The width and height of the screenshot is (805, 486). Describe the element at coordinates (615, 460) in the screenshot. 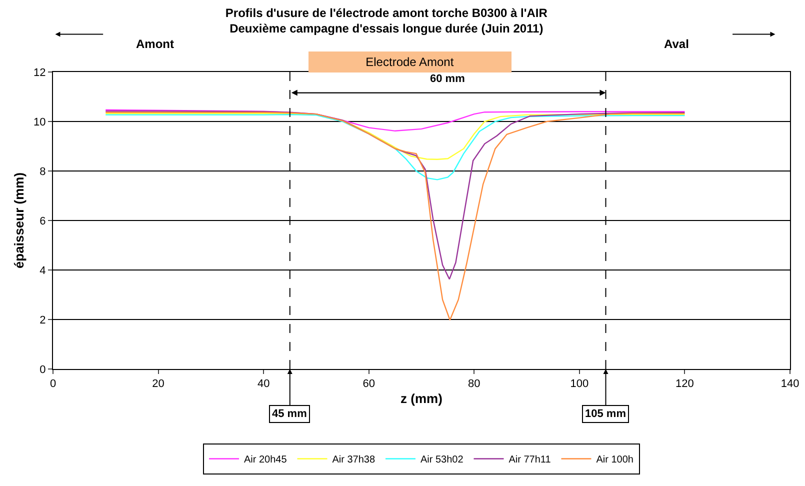

I see `legend-label: Air 100h` at that location.